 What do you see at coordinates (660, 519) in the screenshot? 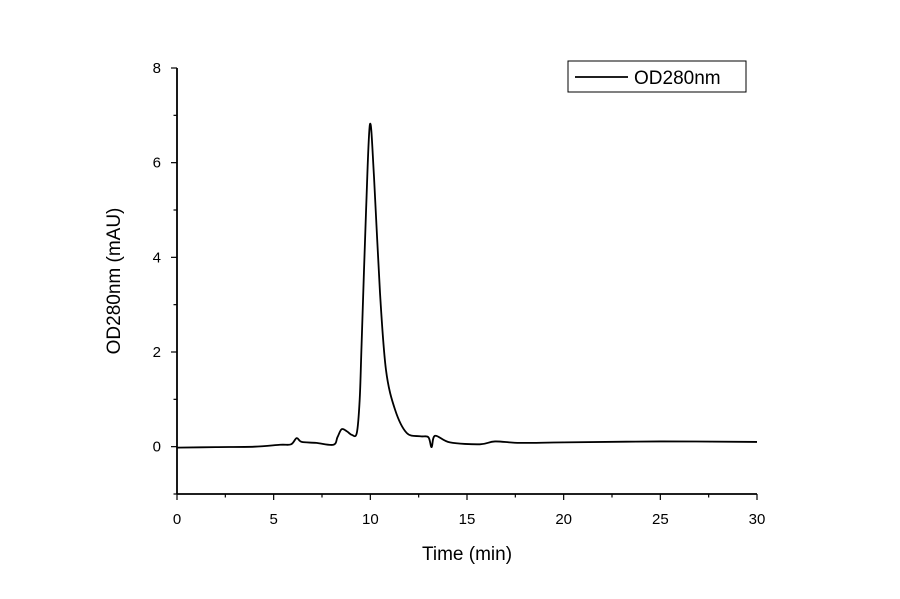
I see `x-tick-label: 25` at bounding box center [660, 519].